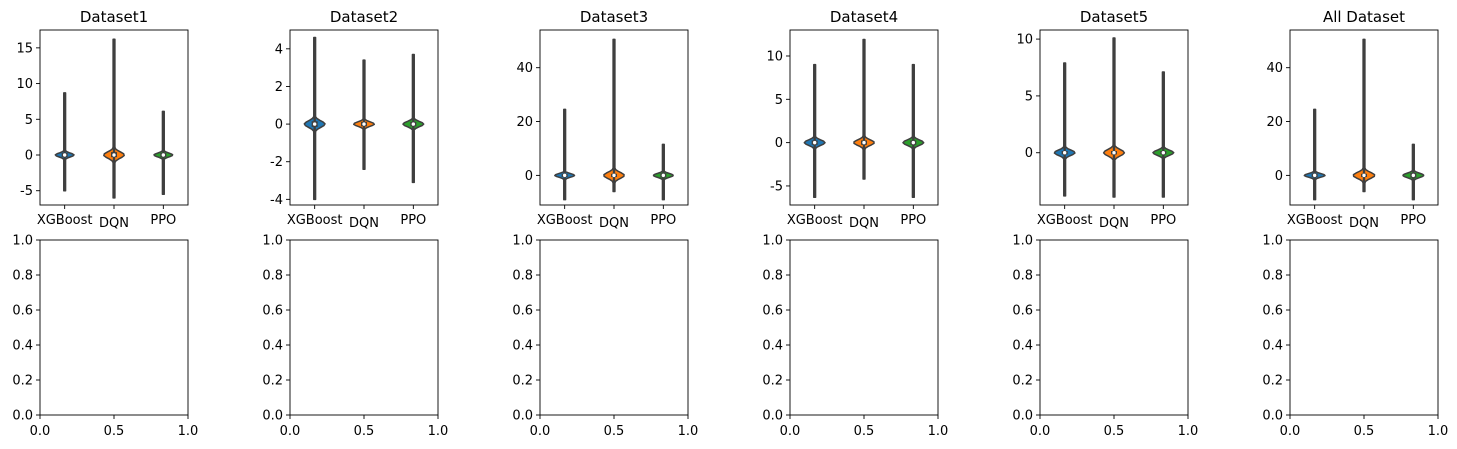 This screenshot has width=1457, height=449. Describe the element at coordinates (852, 119) in the screenshot. I see `subplot-4: -5 0 5 10 XGBoost DQN PPO Dataset4` at that location.